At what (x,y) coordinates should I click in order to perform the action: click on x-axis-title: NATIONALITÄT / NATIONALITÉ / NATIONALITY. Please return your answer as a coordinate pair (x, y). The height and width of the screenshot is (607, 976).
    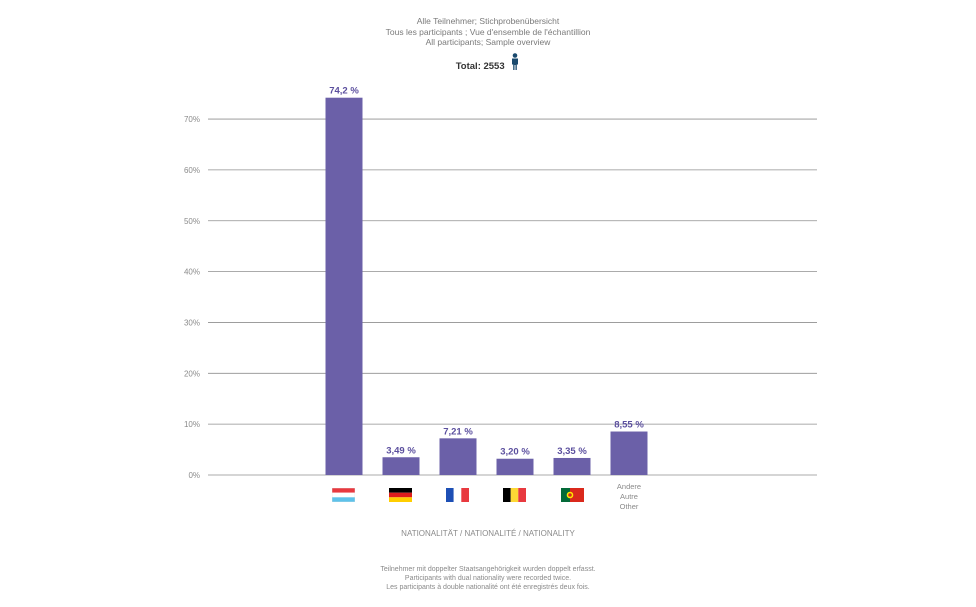
    Looking at the image, I should click on (488, 533).